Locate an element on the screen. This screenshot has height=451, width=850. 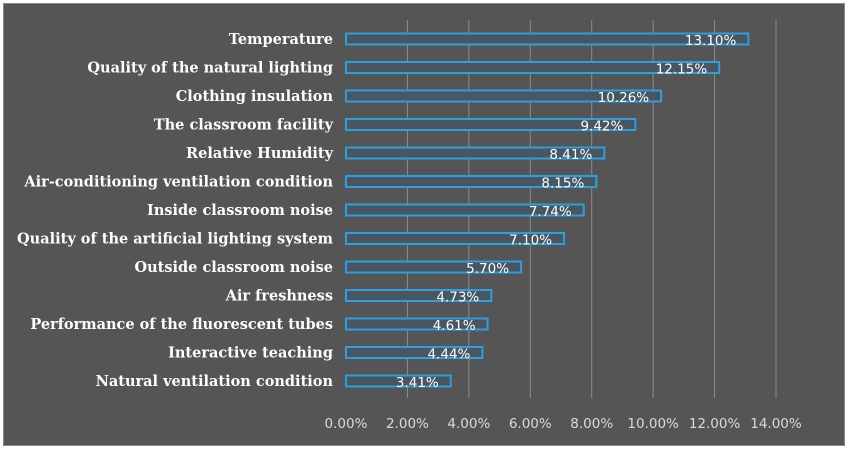
category-label: Performance of the fluorescent tubes is located at coordinates (181, 324).